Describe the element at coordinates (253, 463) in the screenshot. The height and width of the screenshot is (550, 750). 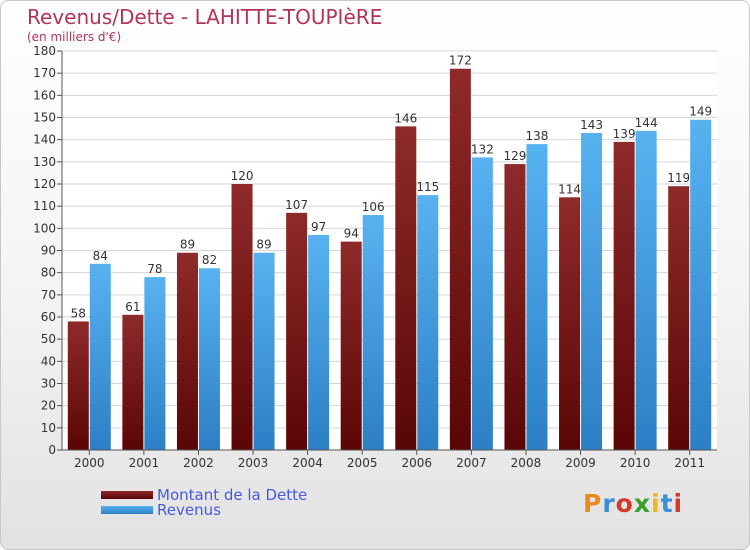
I see `x-tick-label: 2003` at that location.